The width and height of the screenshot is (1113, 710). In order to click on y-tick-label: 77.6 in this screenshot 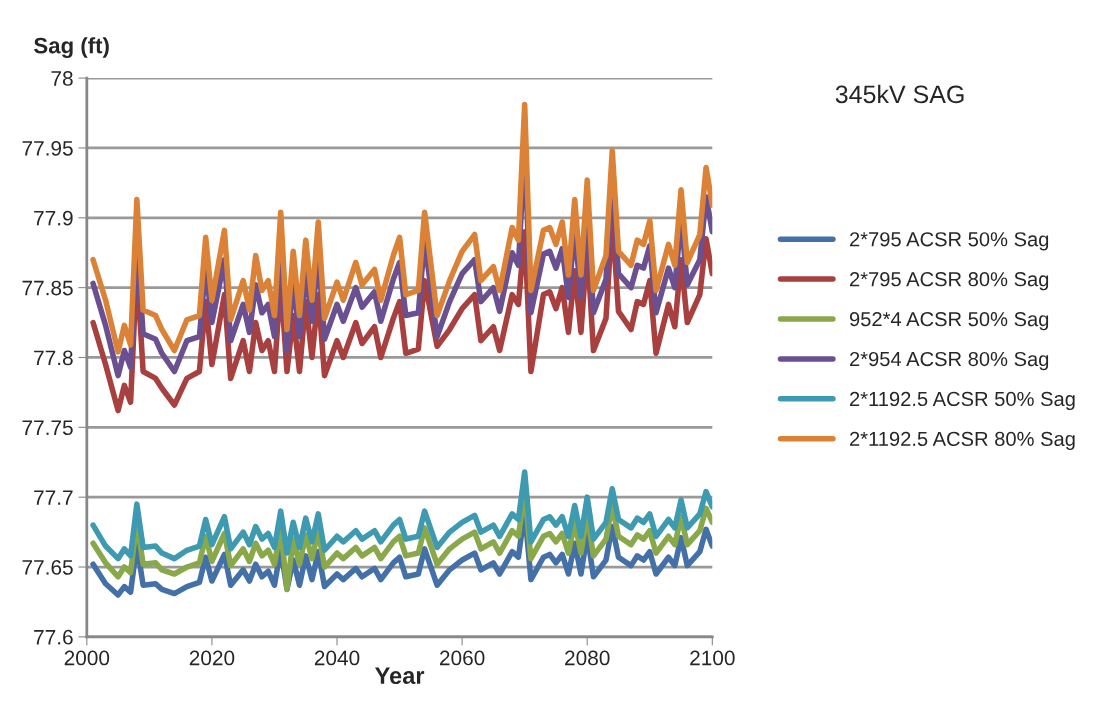, I will do `click(53, 637)`.